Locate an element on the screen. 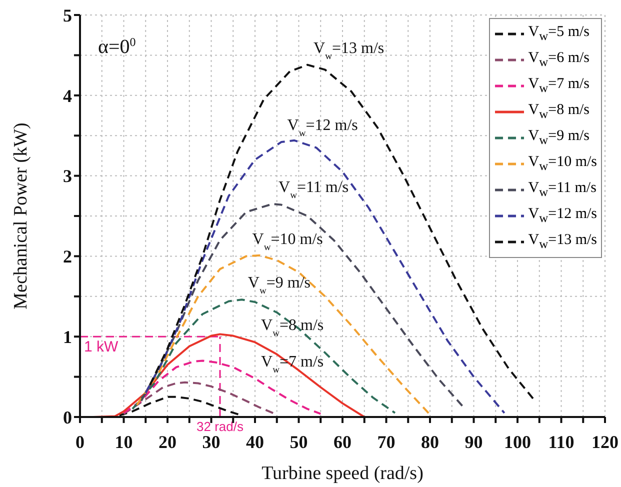 The width and height of the screenshot is (621, 487). x-tick-label: 30 is located at coordinates (211, 442).